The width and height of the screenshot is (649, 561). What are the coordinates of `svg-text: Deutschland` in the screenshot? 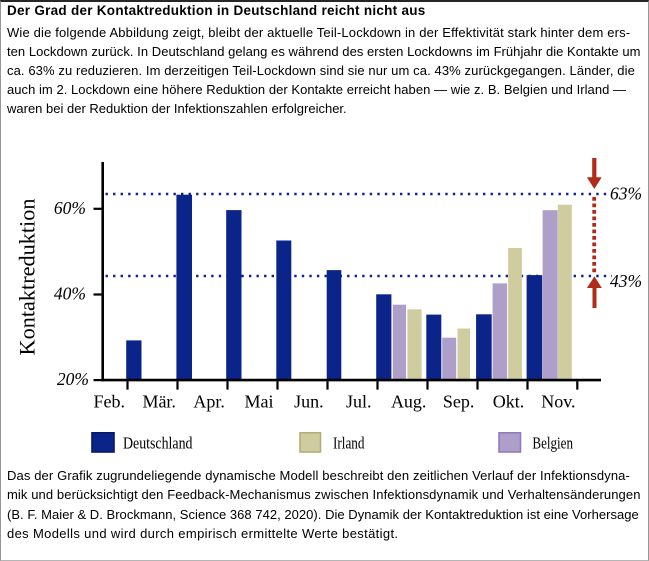 It's located at (158, 443).